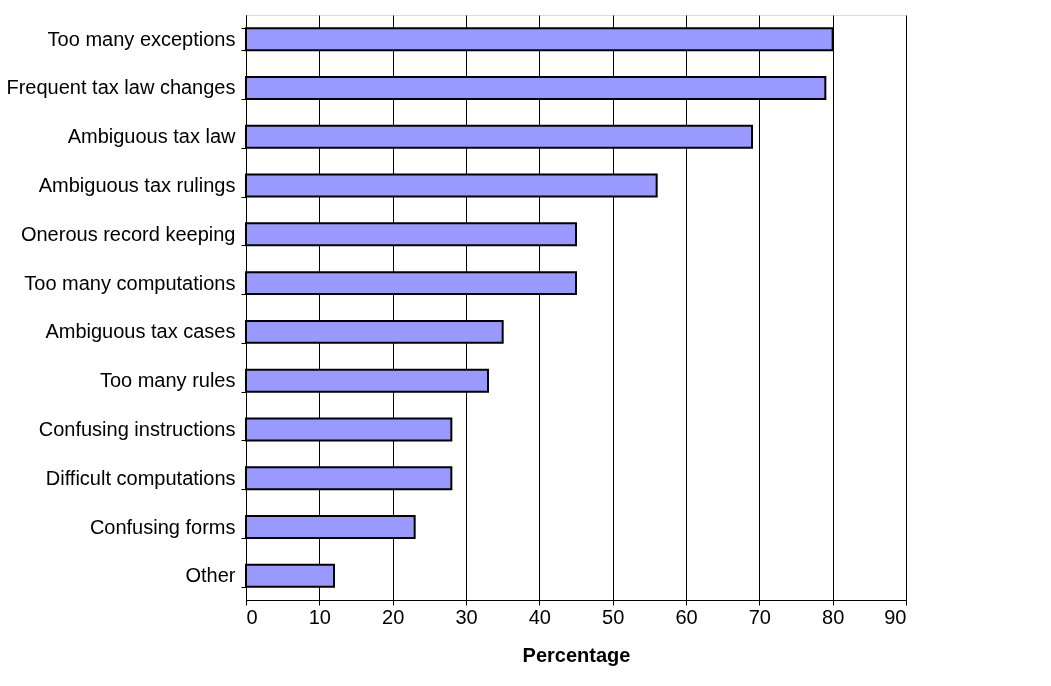 The image size is (1051, 686). I want to click on x-tick-label: 40, so click(539, 616).